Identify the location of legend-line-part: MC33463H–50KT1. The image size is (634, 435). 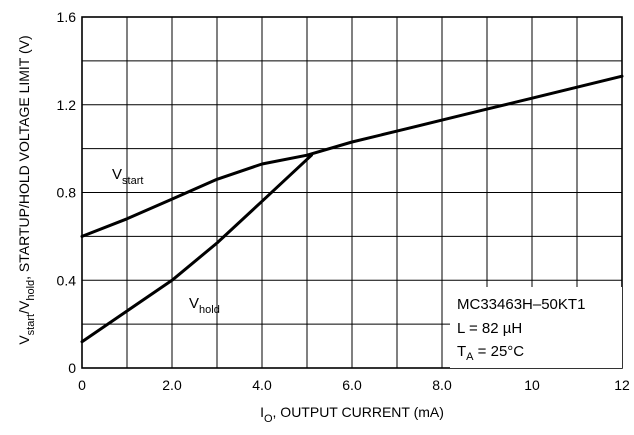
(521, 304).